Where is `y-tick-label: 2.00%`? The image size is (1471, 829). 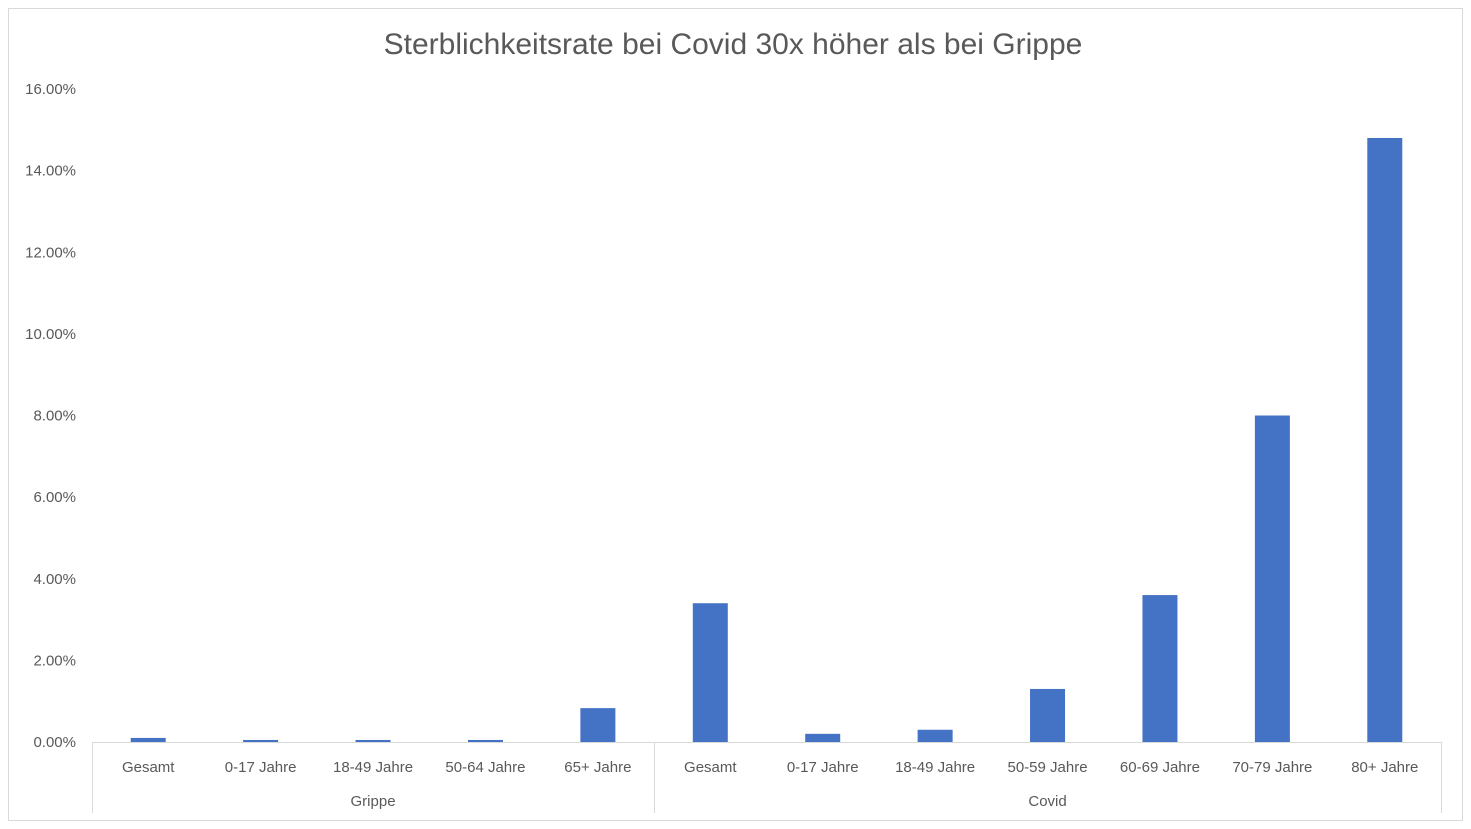 y-tick-label: 2.00% is located at coordinates (54, 660).